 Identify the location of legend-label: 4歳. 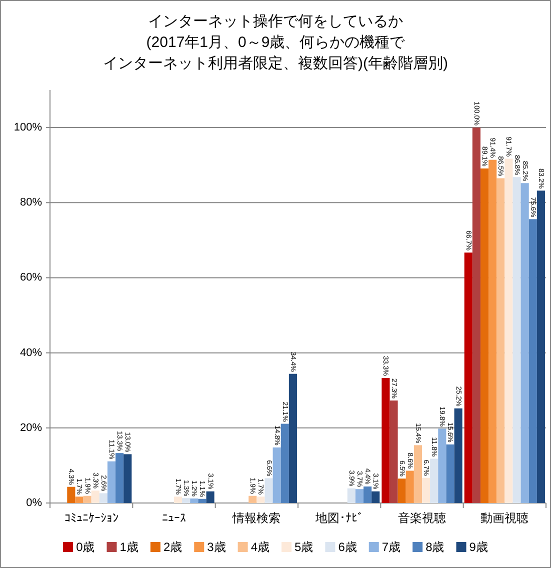
(260, 547).